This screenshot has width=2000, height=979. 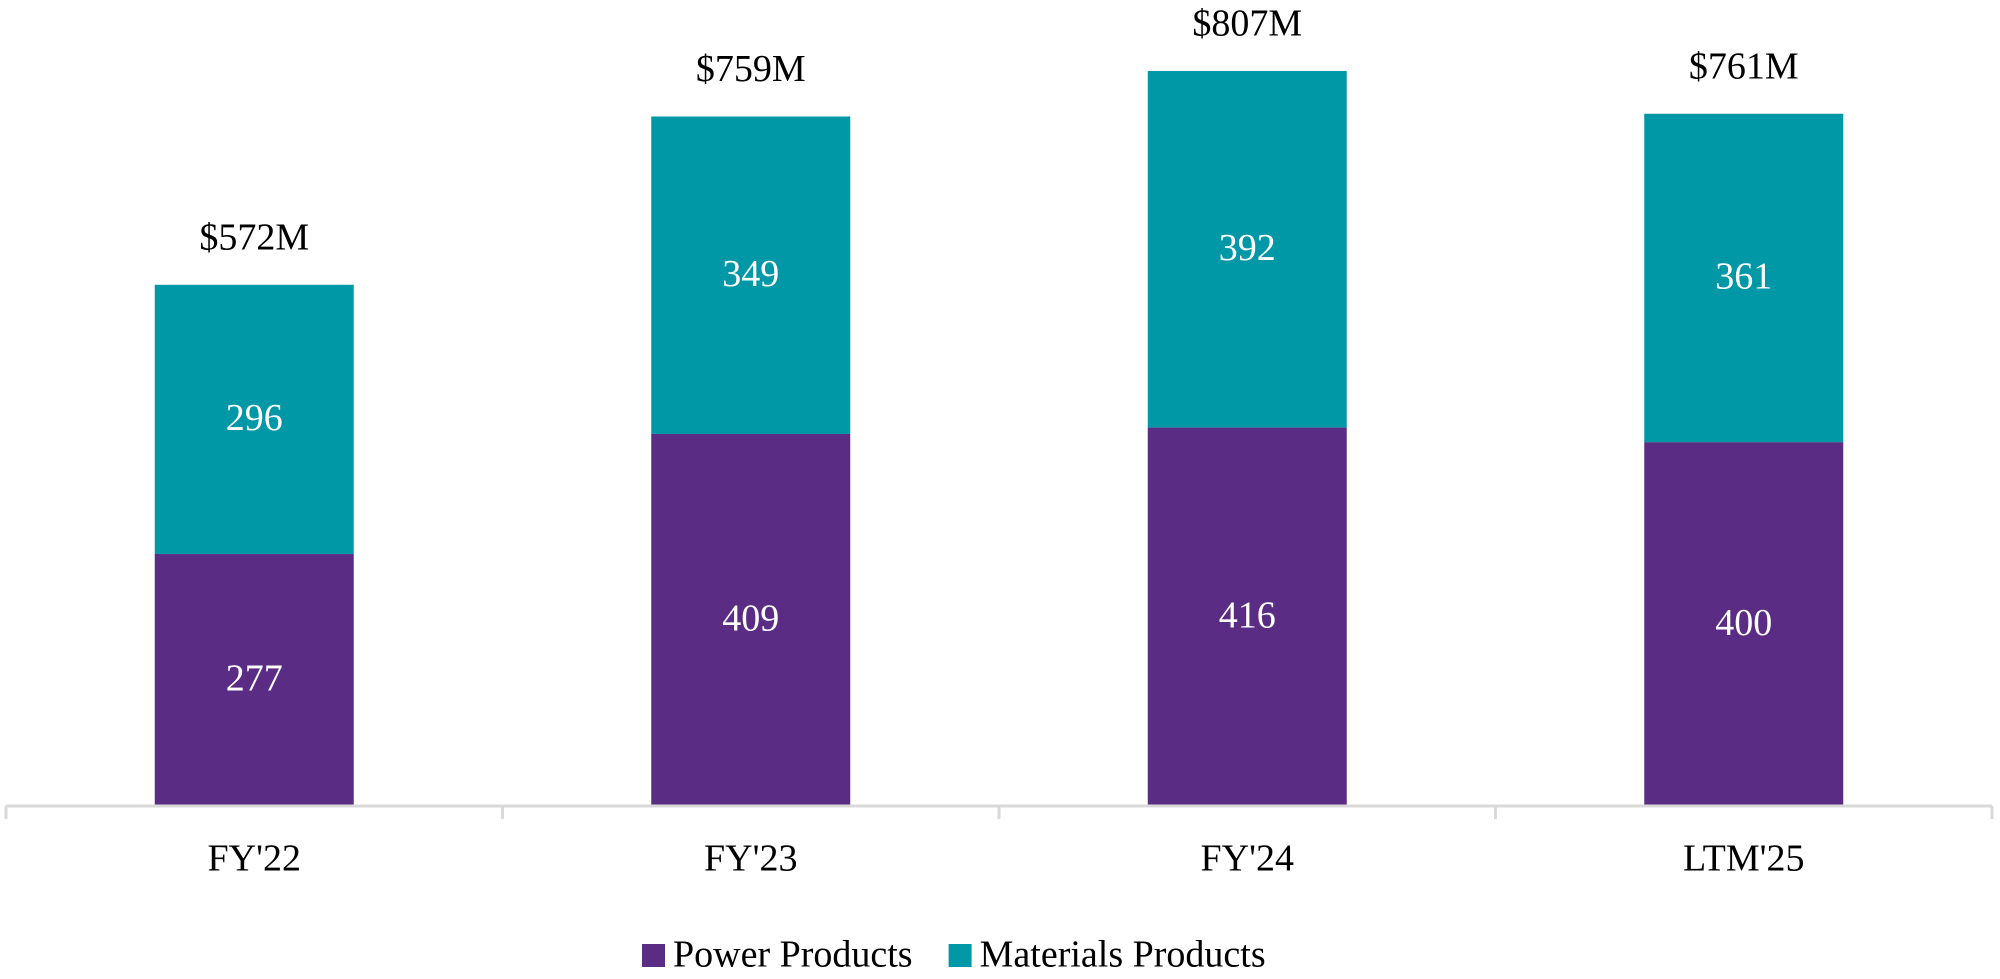 I want to click on segment-label: 296, so click(x=254, y=418).